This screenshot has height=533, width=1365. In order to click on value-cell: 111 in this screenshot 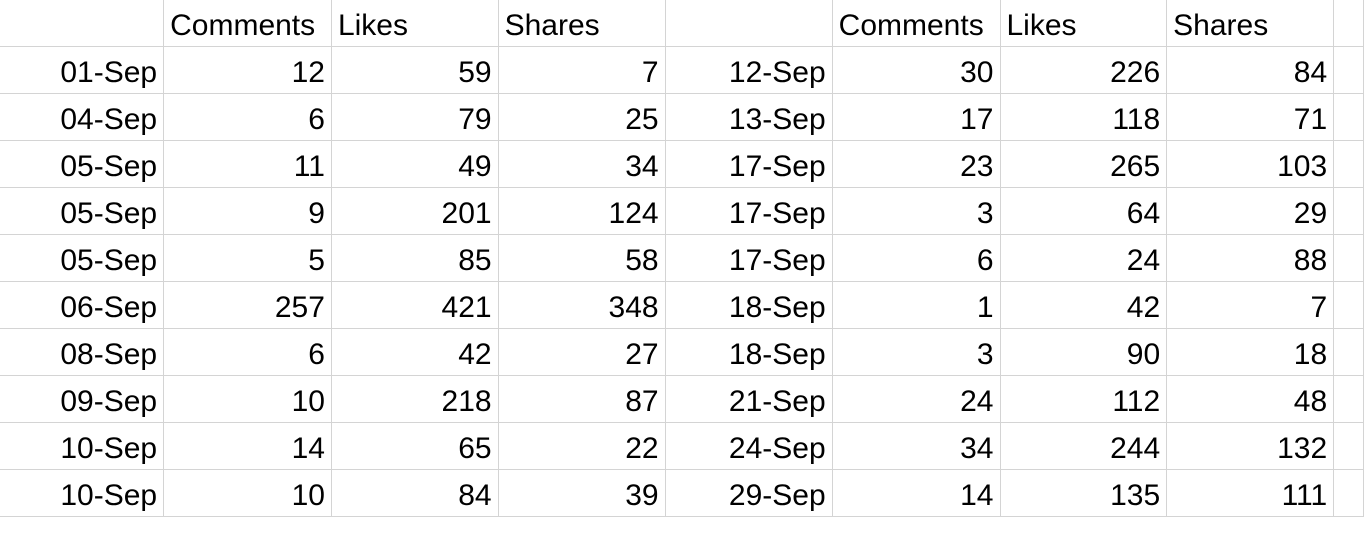, I will do `click(1250, 492)`.